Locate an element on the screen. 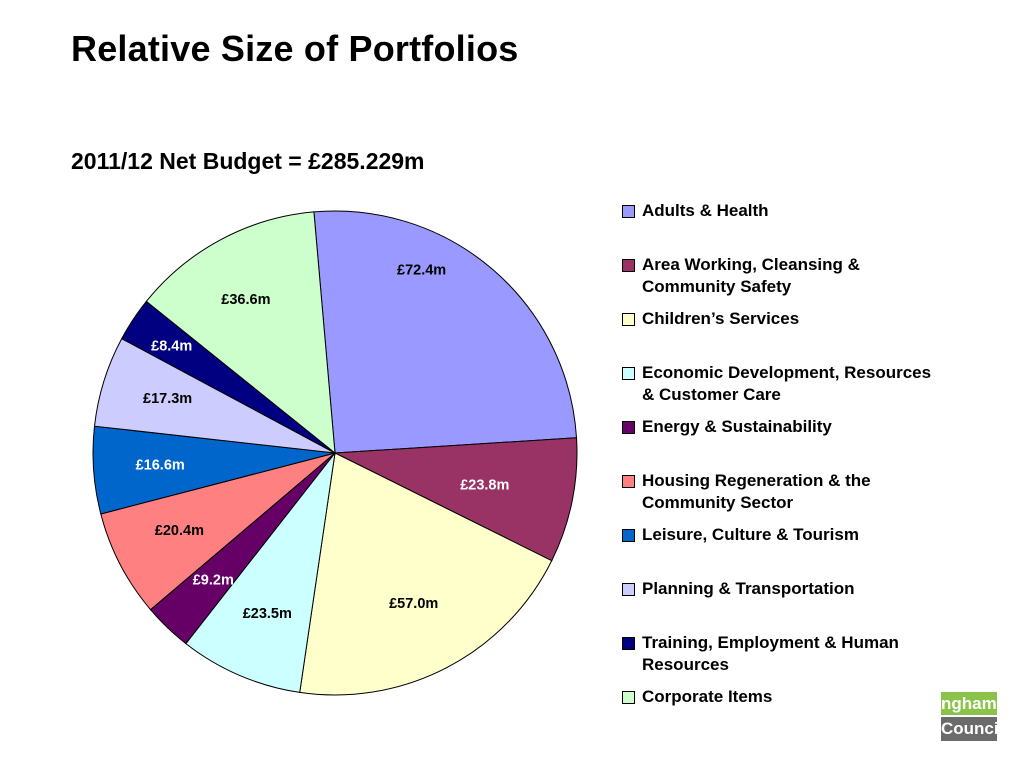  legend-item: Energy & Sustainability is located at coordinates (782, 427).